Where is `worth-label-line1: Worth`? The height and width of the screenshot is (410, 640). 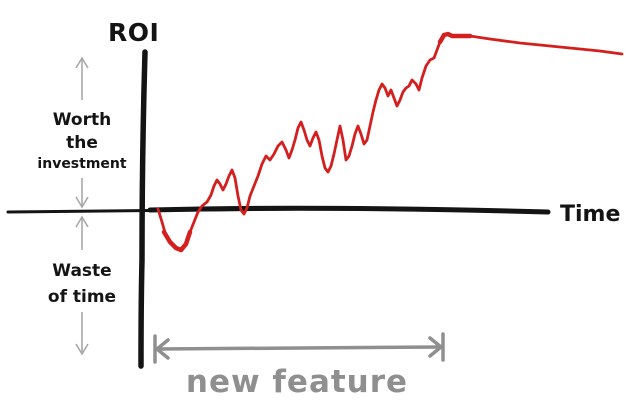
worth-label-line1: Worth is located at coordinates (82, 120).